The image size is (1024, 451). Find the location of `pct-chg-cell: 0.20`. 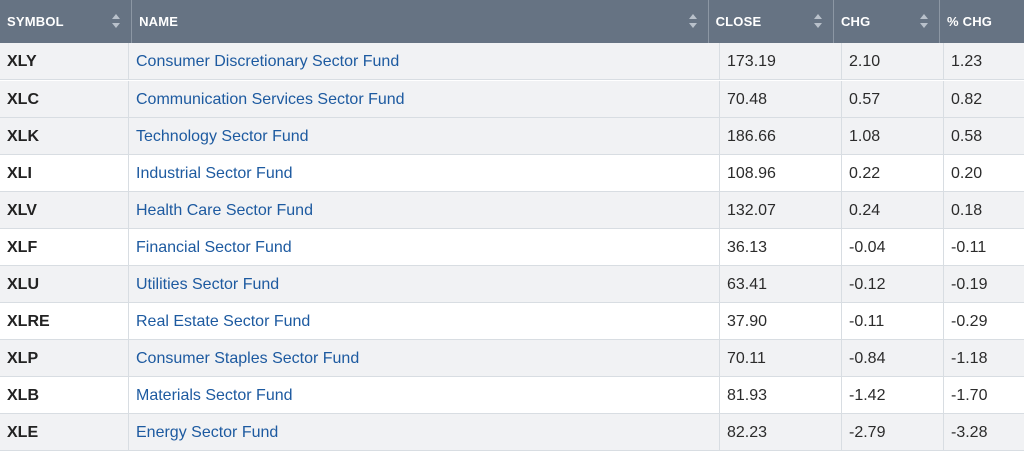

pct-chg-cell: 0.20 is located at coordinates (967, 173).